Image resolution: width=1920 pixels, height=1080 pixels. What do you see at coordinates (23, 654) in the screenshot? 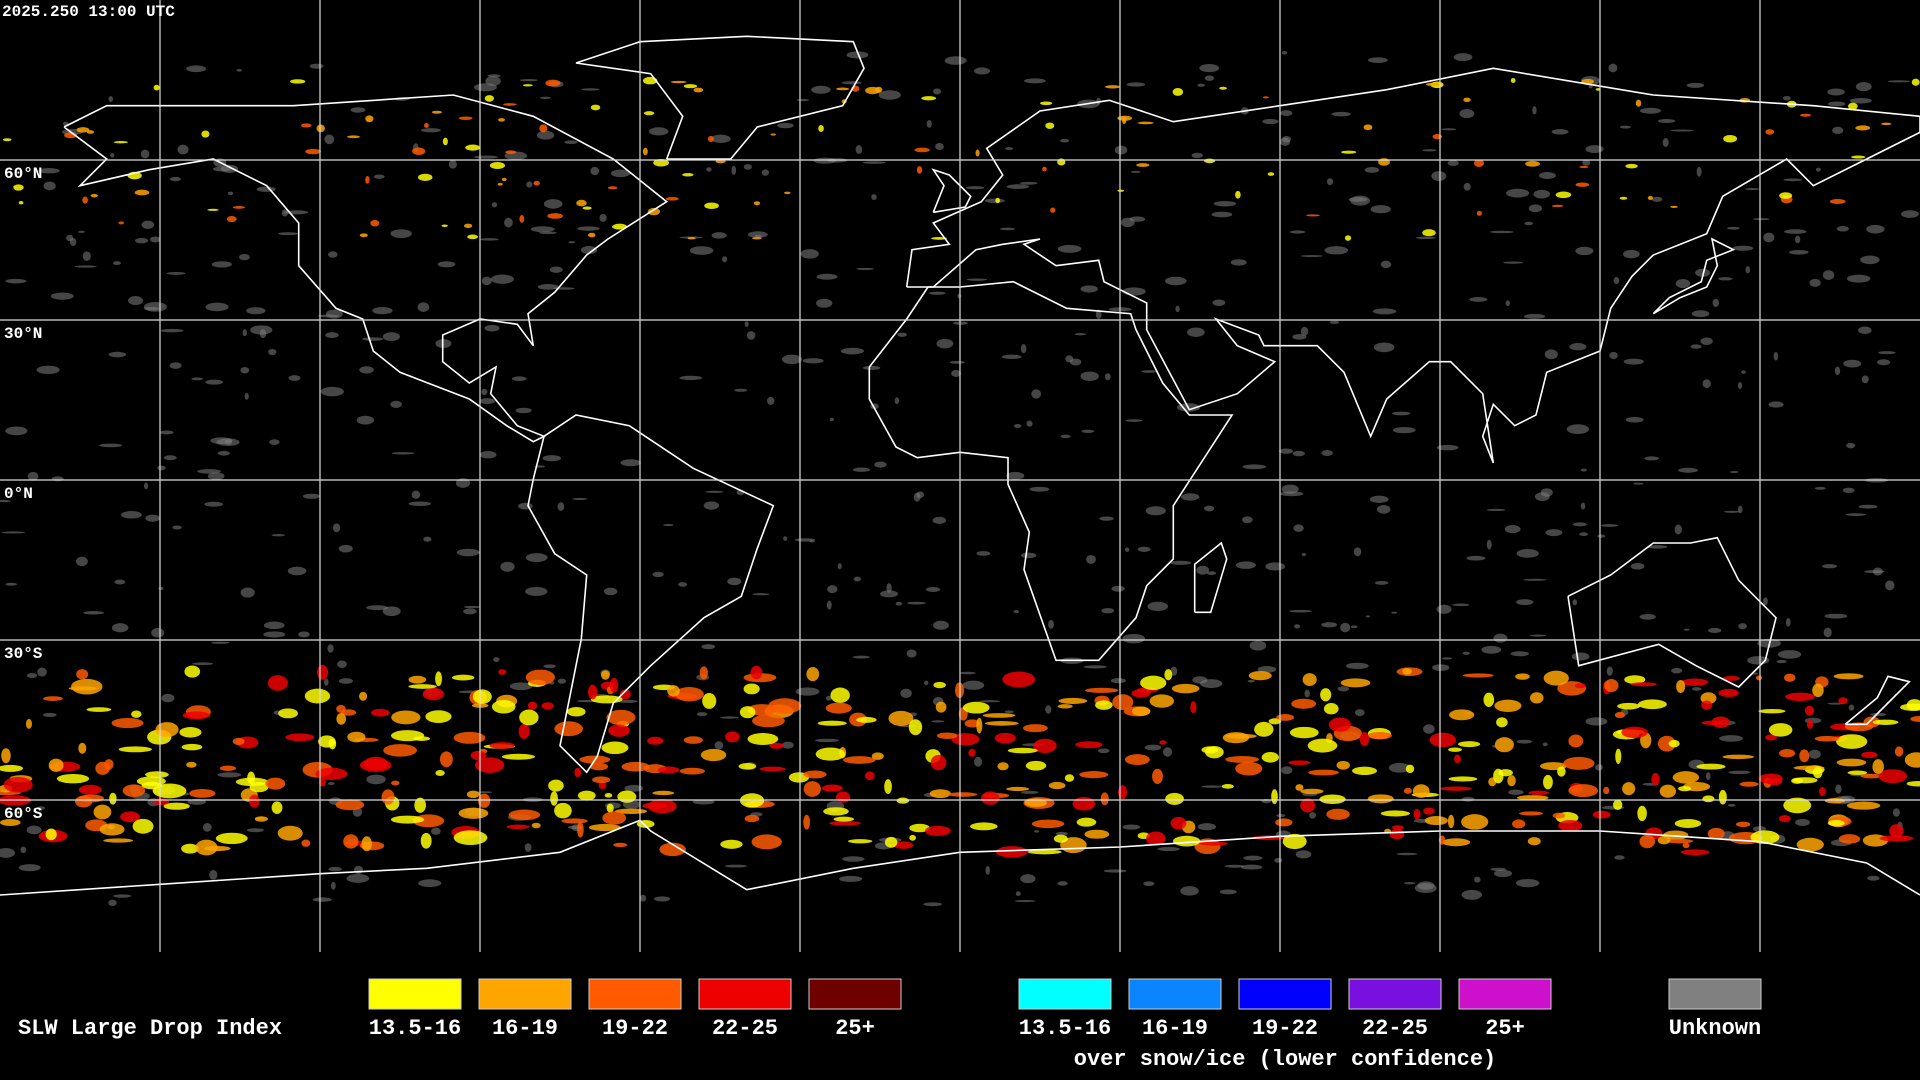
I see `lat-label: 30°S` at bounding box center [23, 654].